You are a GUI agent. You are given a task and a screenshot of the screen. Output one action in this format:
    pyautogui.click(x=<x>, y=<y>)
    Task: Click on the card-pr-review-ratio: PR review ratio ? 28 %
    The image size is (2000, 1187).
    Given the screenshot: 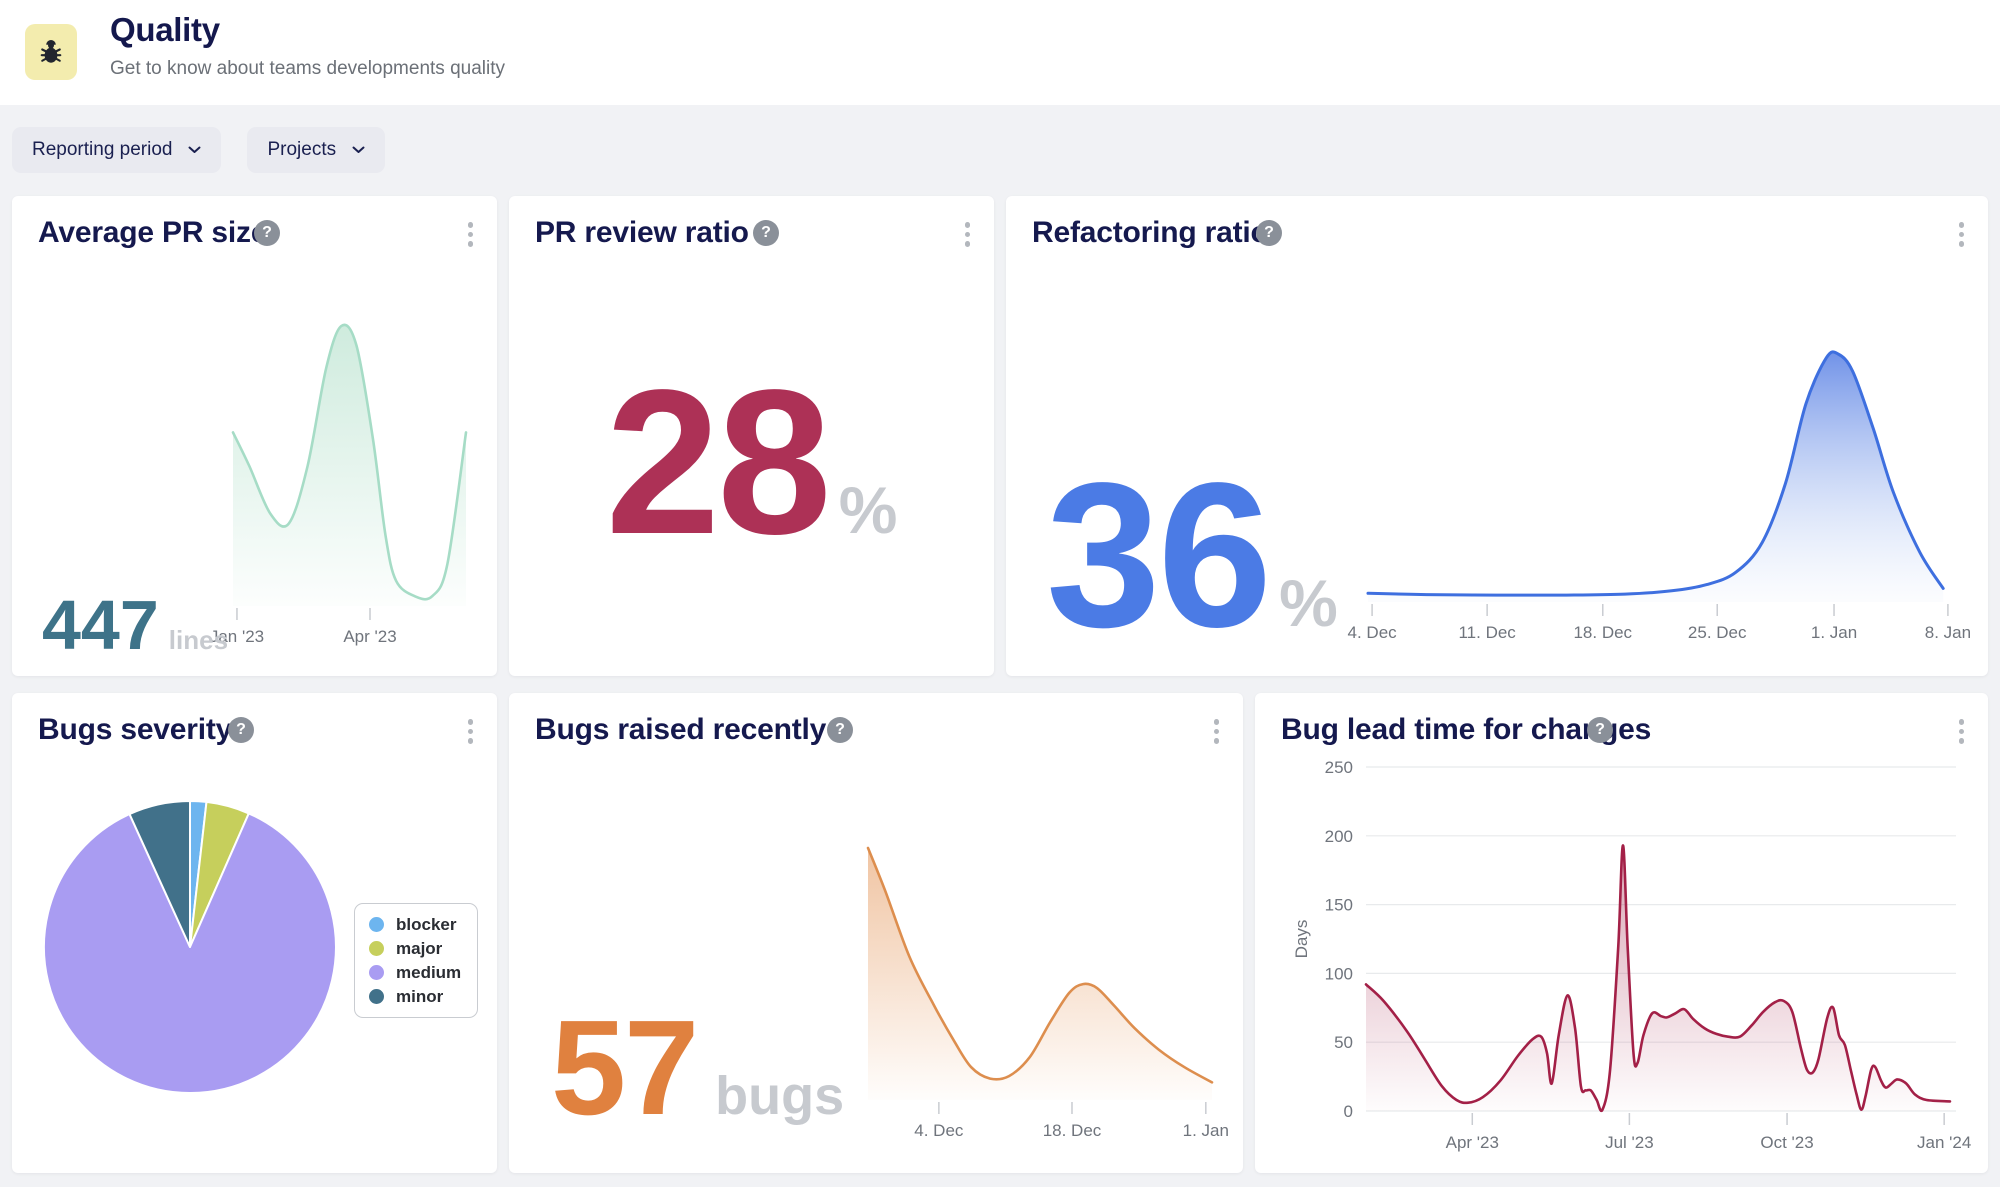 What is the action you would take?
    pyautogui.click(x=751, y=436)
    